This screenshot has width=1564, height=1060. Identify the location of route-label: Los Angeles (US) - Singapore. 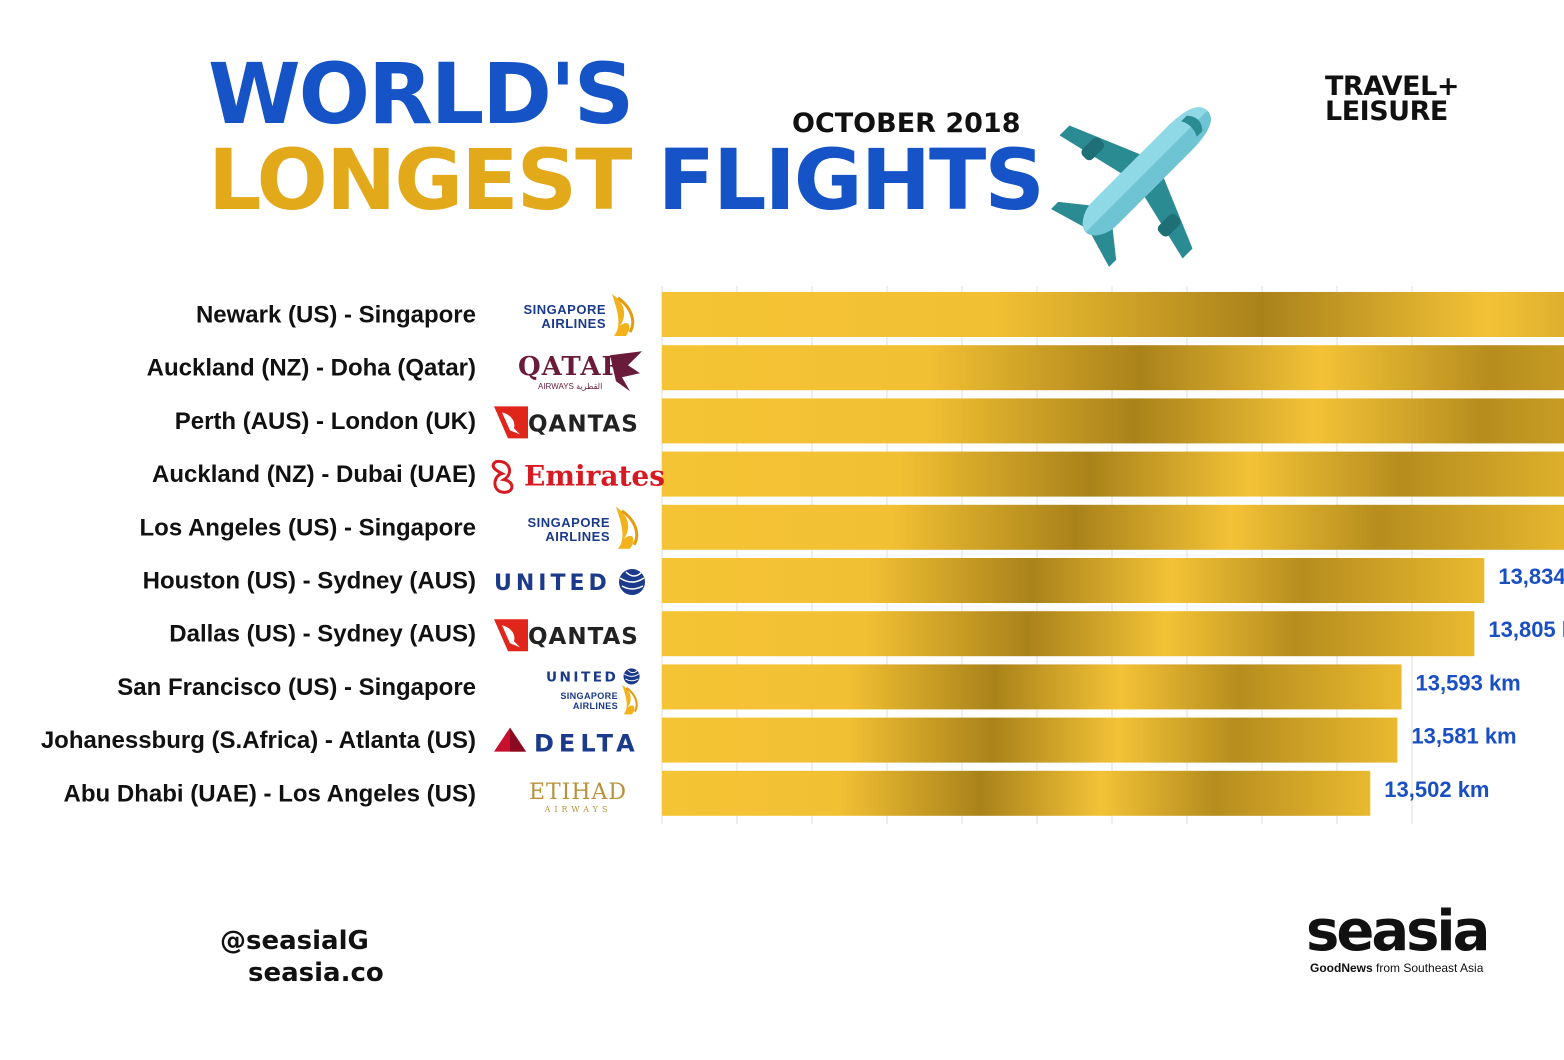
(308, 527).